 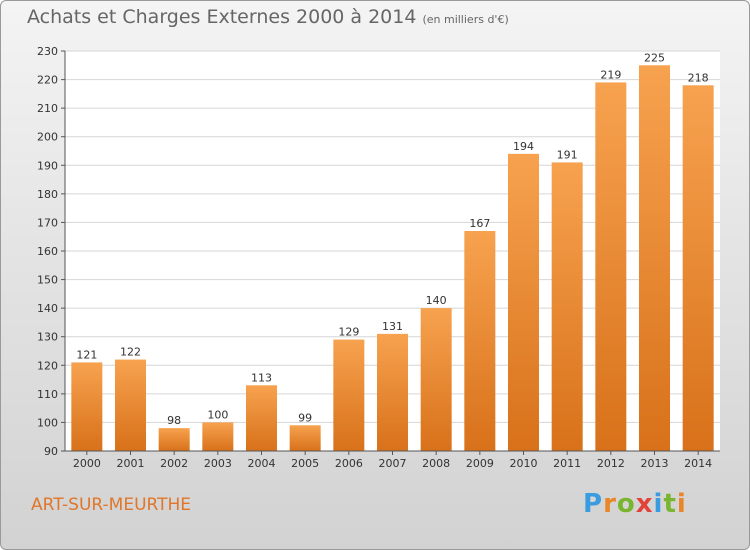 I want to click on x-tick-label-2001: 2001, so click(x=131, y=463).